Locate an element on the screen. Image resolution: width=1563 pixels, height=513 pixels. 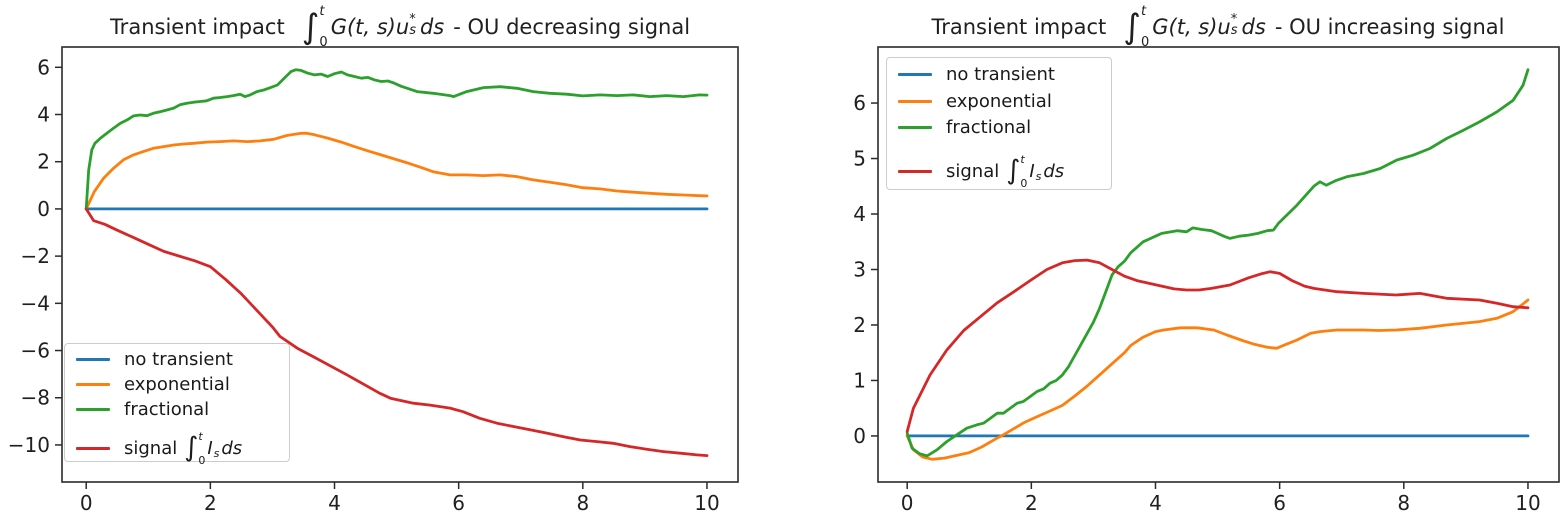
y-tick-label: −2 is located at coordinates (35, 256).